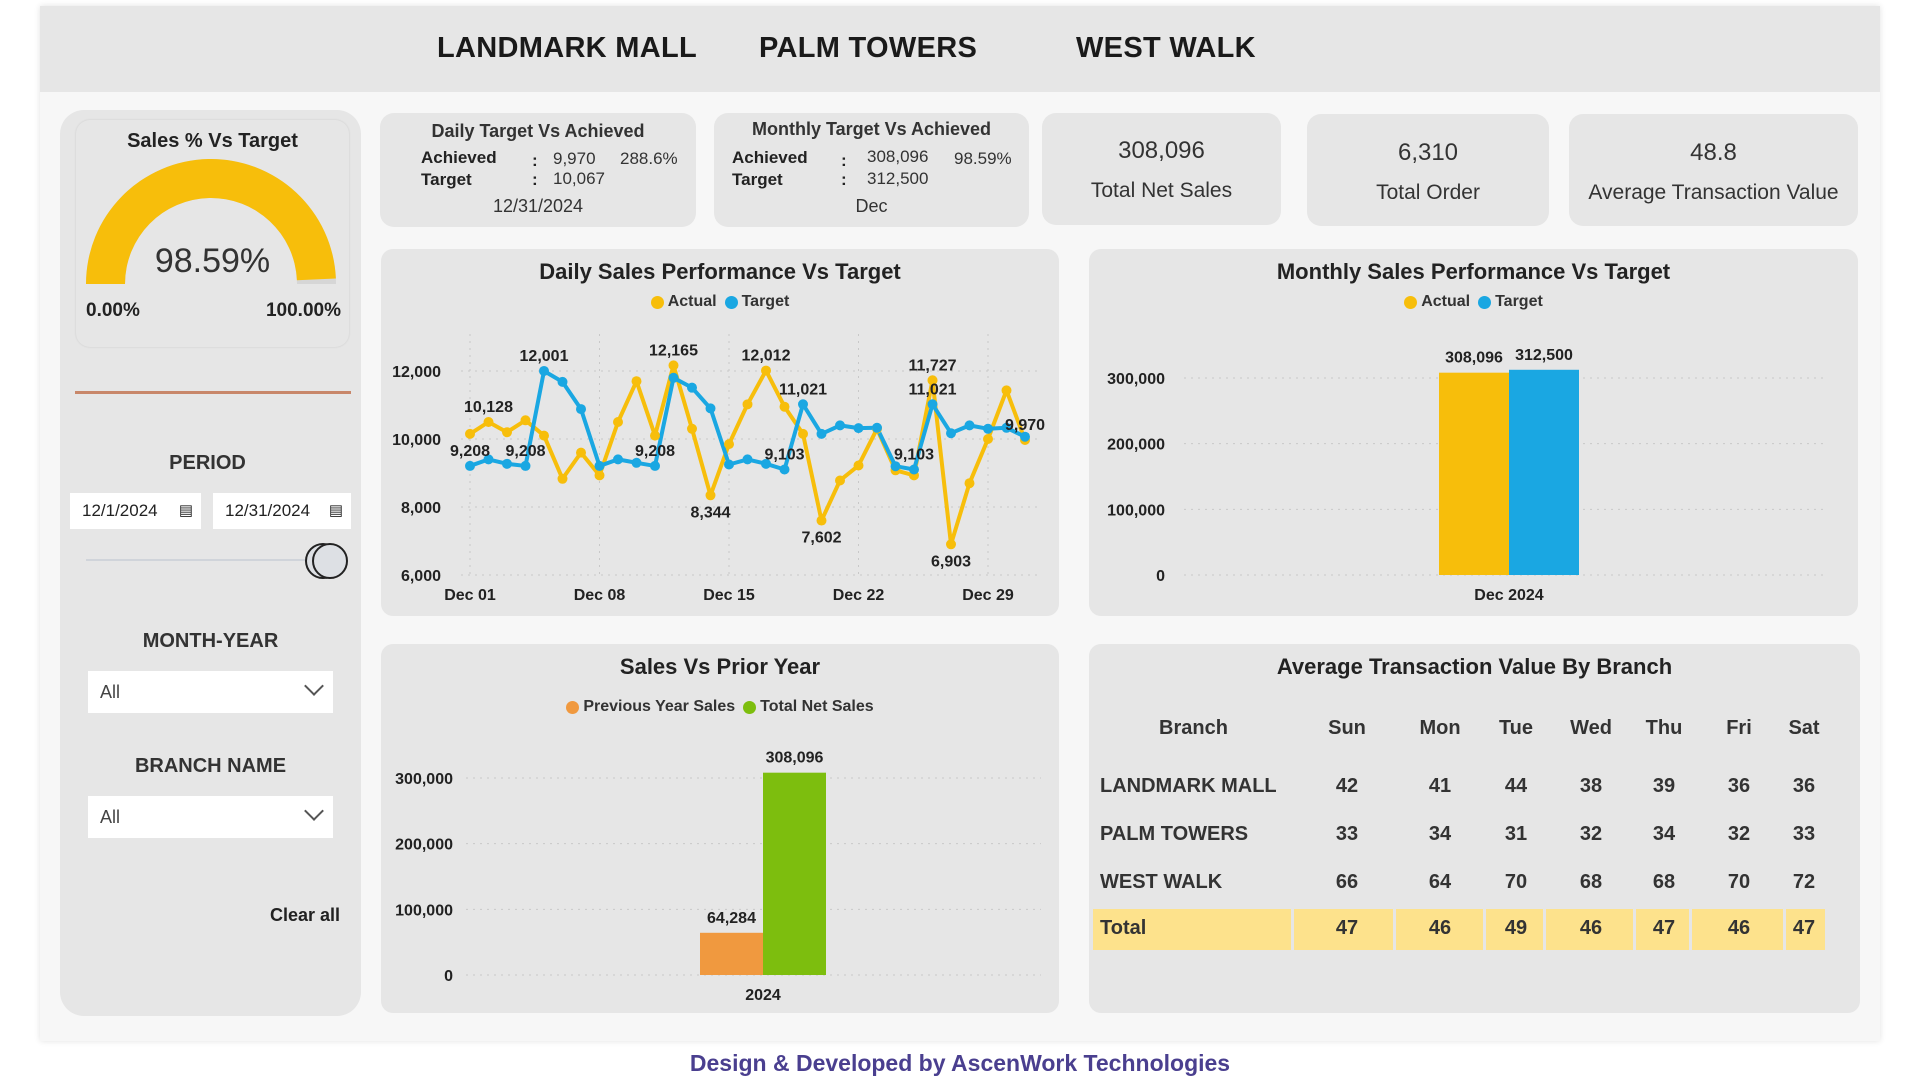  I want to click on x-tick-label: Dec 08, so click(600, 595).